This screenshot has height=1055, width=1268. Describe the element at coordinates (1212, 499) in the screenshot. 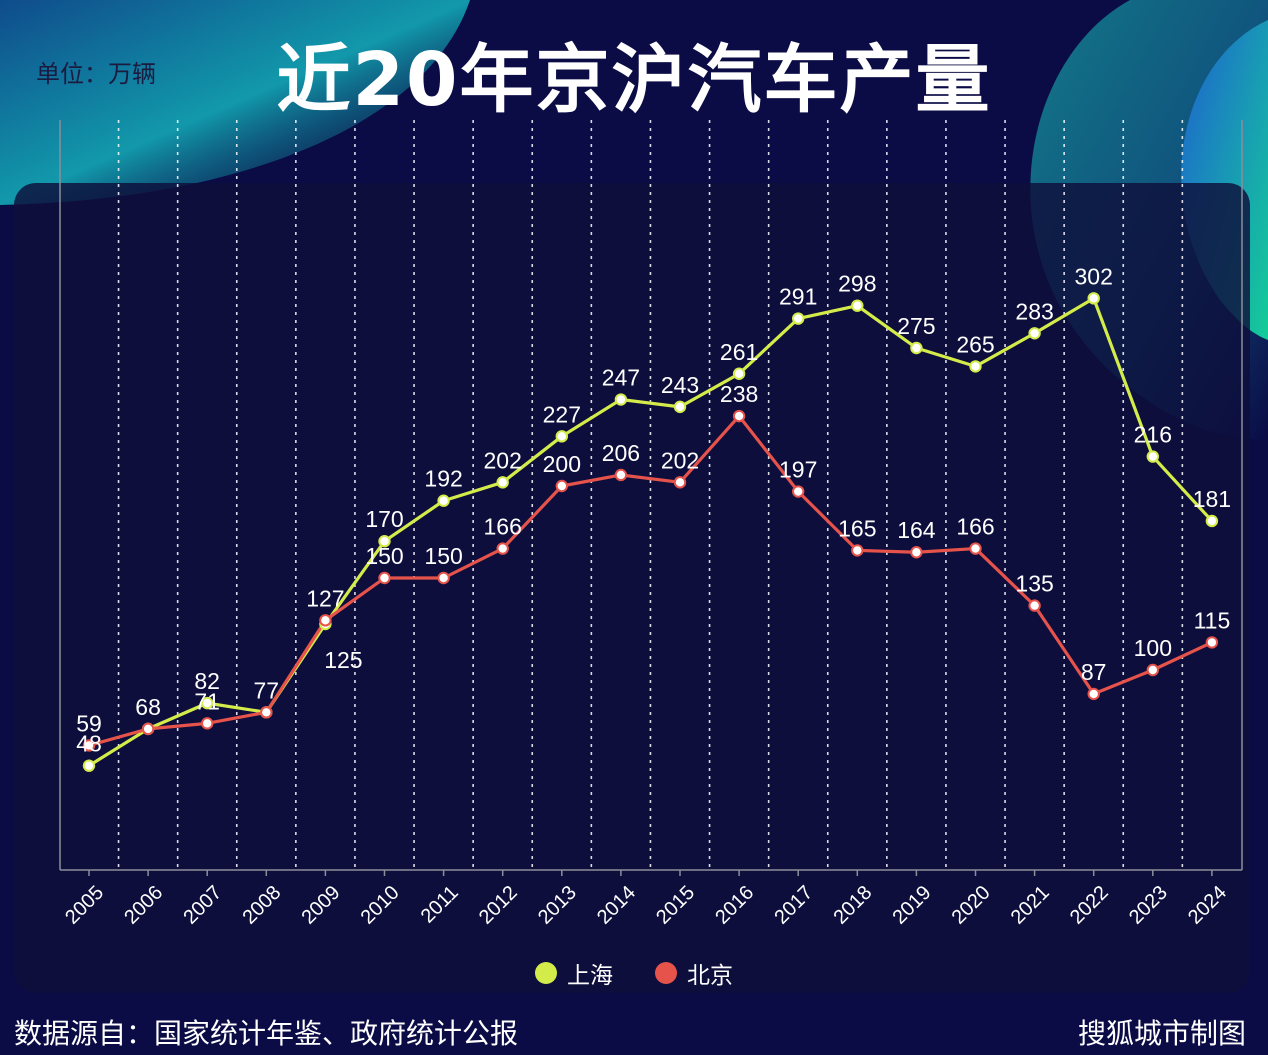

I see `data-label: 181` at that location.